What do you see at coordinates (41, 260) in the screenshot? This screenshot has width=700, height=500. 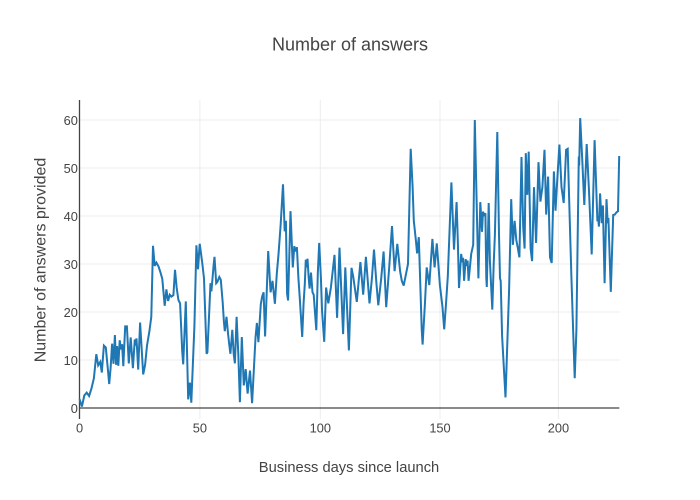 I see `svg-text: Number of answers provided` at bounding box center [41, 260].